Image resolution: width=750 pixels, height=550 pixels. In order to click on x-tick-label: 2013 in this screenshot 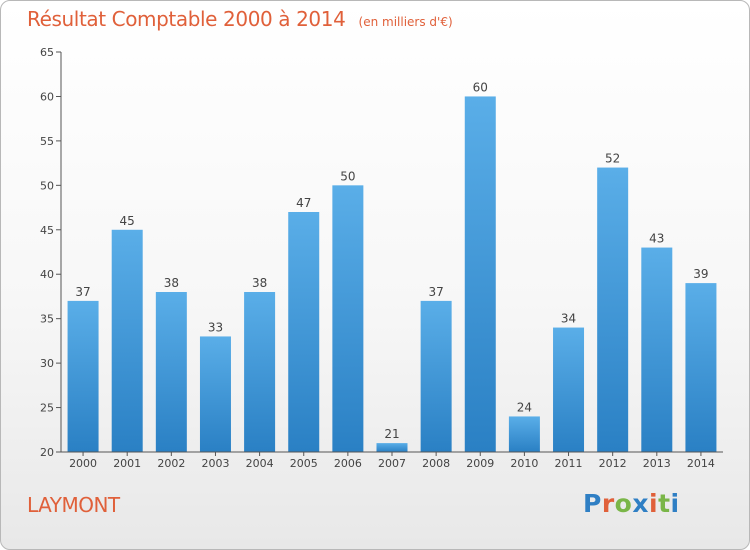, I will do `click(657, 463)`.